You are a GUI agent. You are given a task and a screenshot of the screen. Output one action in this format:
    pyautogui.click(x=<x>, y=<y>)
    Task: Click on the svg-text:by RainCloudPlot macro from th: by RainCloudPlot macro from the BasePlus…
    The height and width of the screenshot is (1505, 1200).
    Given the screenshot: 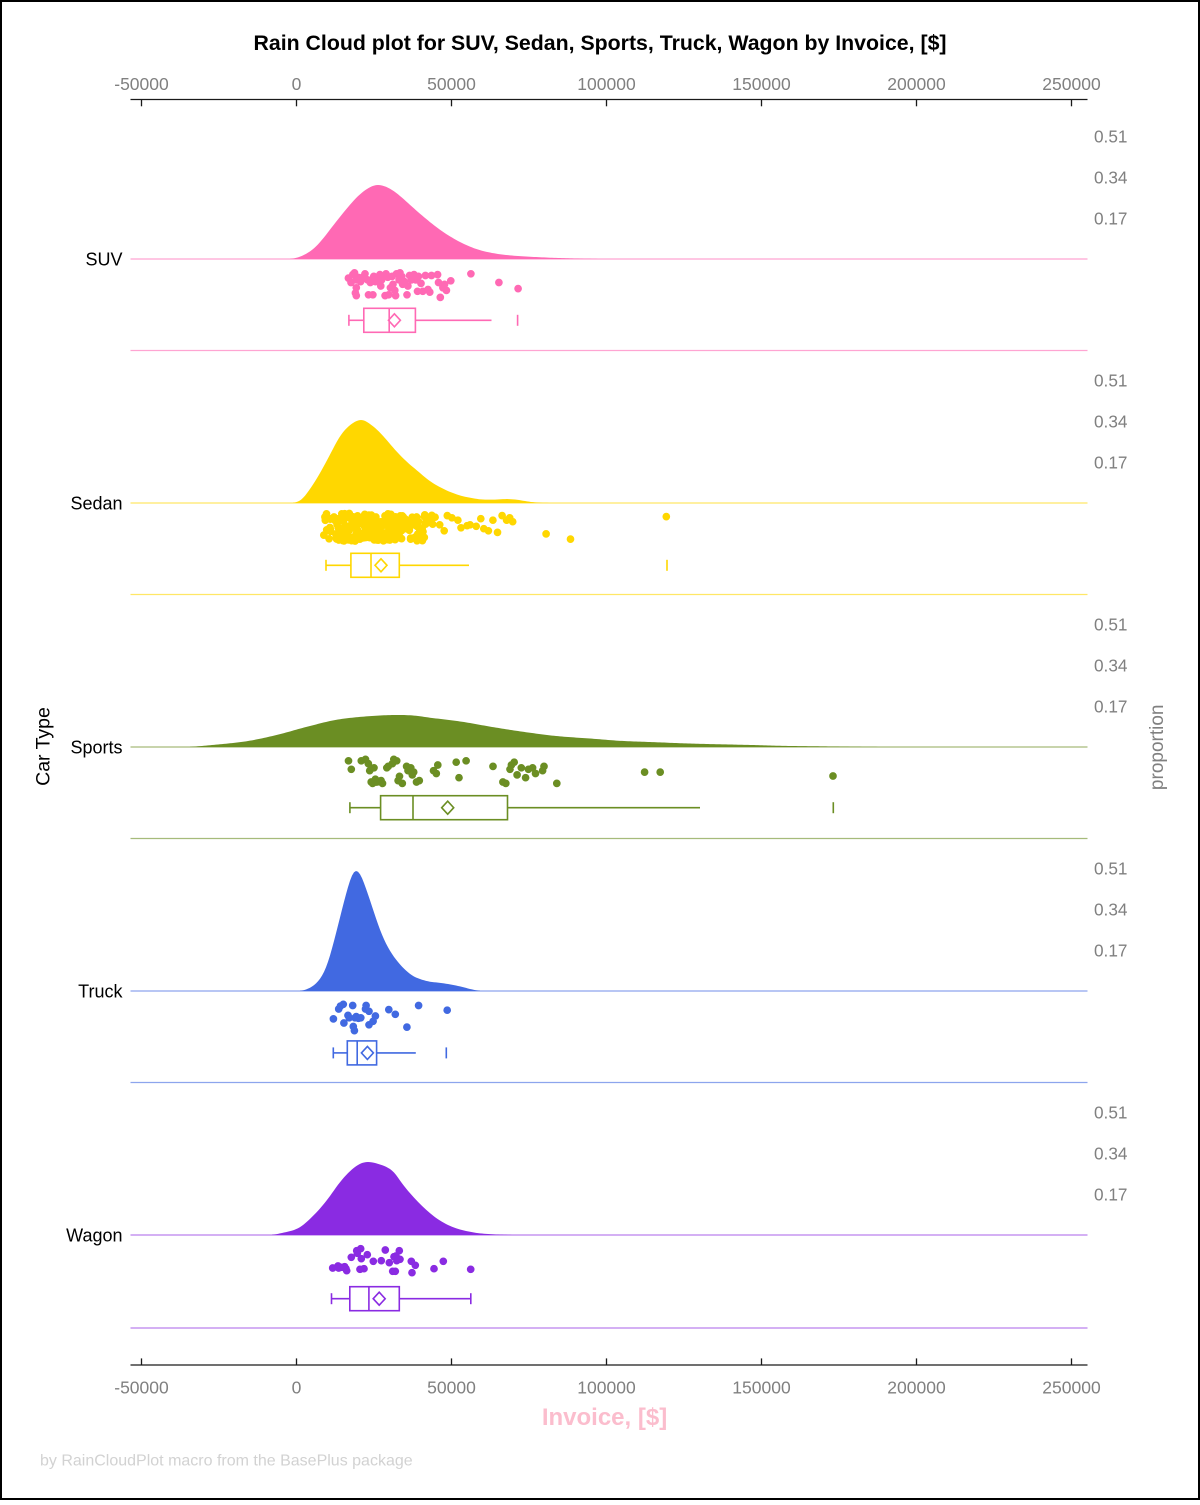 What is the action you would take?
    pyautogui.click(x=226, y=1461)
    